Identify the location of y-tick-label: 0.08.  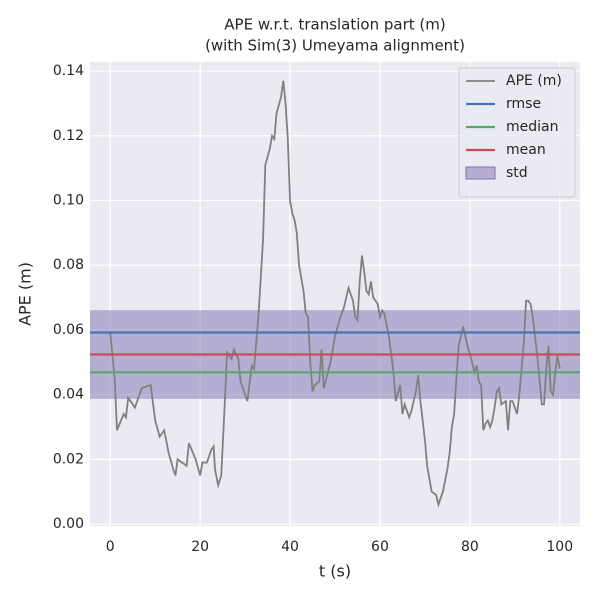
(68, 265).